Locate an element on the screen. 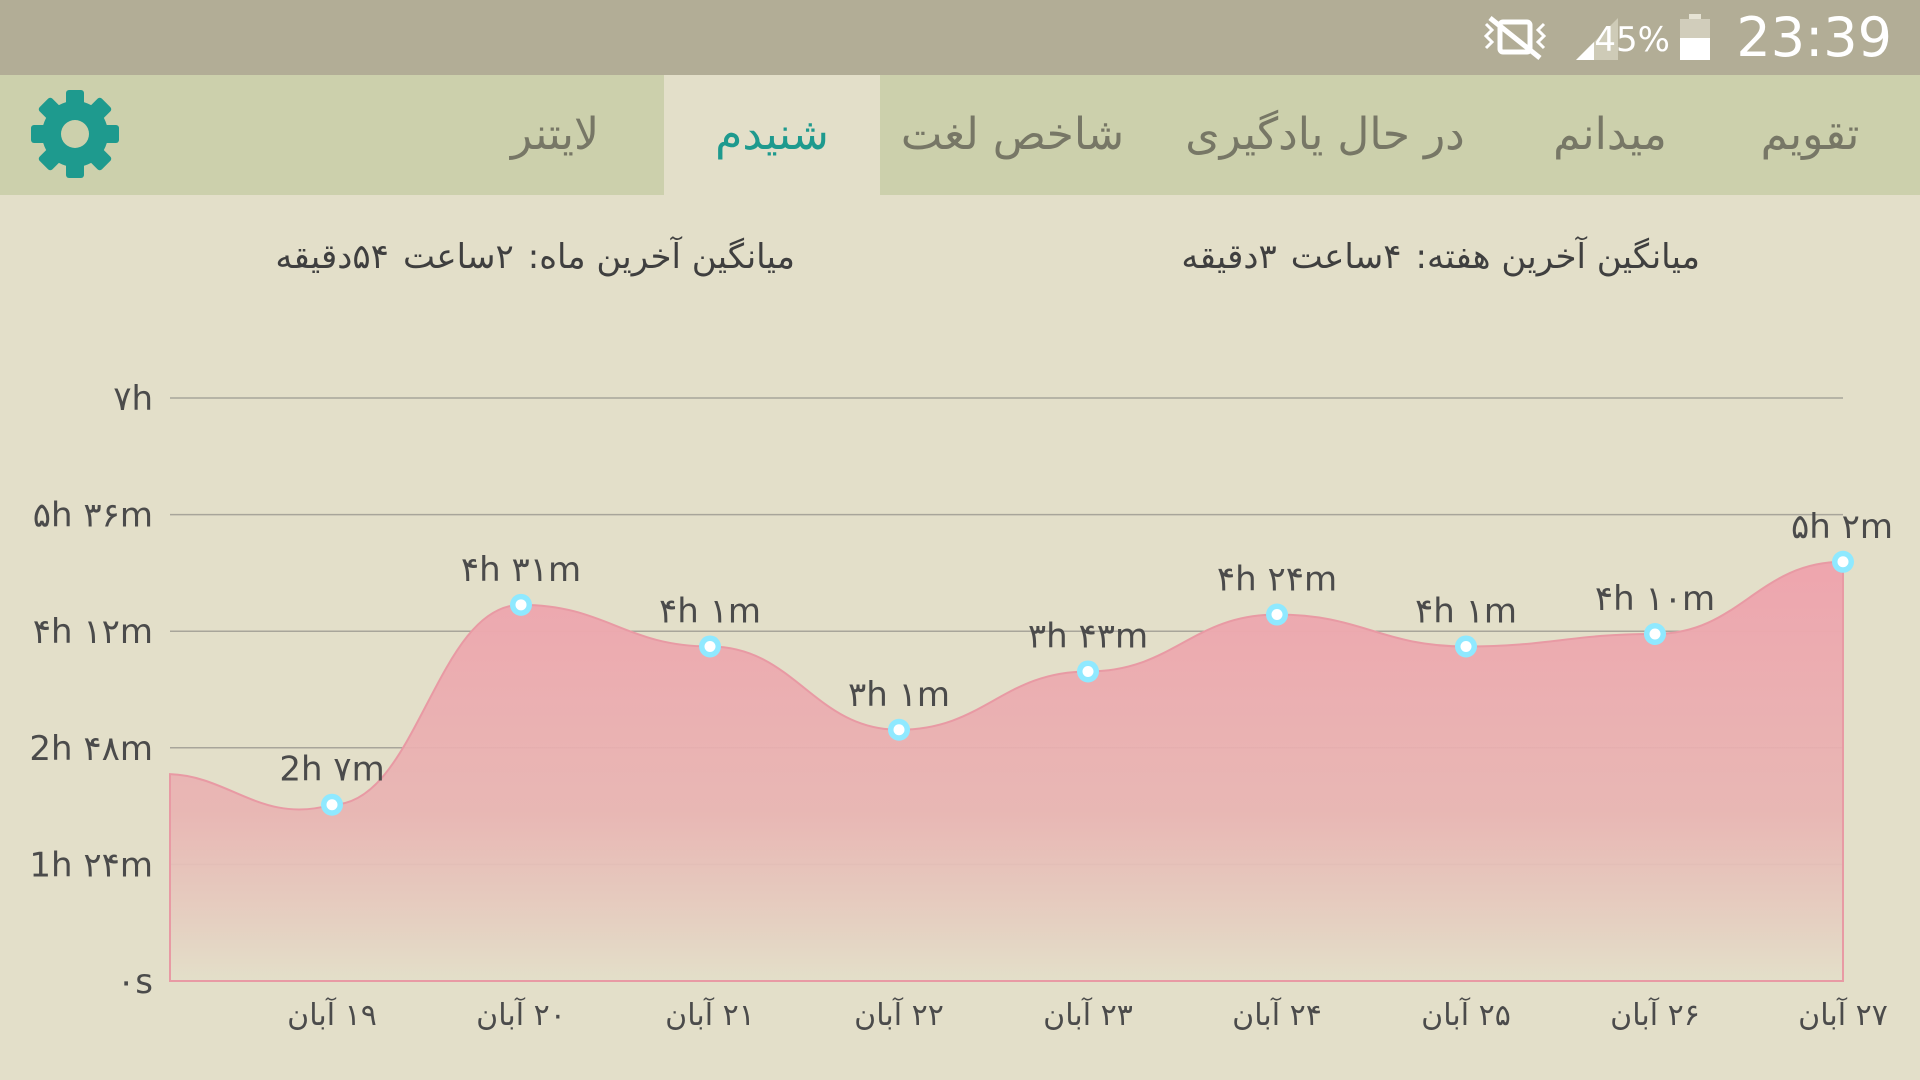 Image resolution: width=1920 pixels, height=1080 pixels. tab-calendar: تقویم is located at coordinates (1810, 134).